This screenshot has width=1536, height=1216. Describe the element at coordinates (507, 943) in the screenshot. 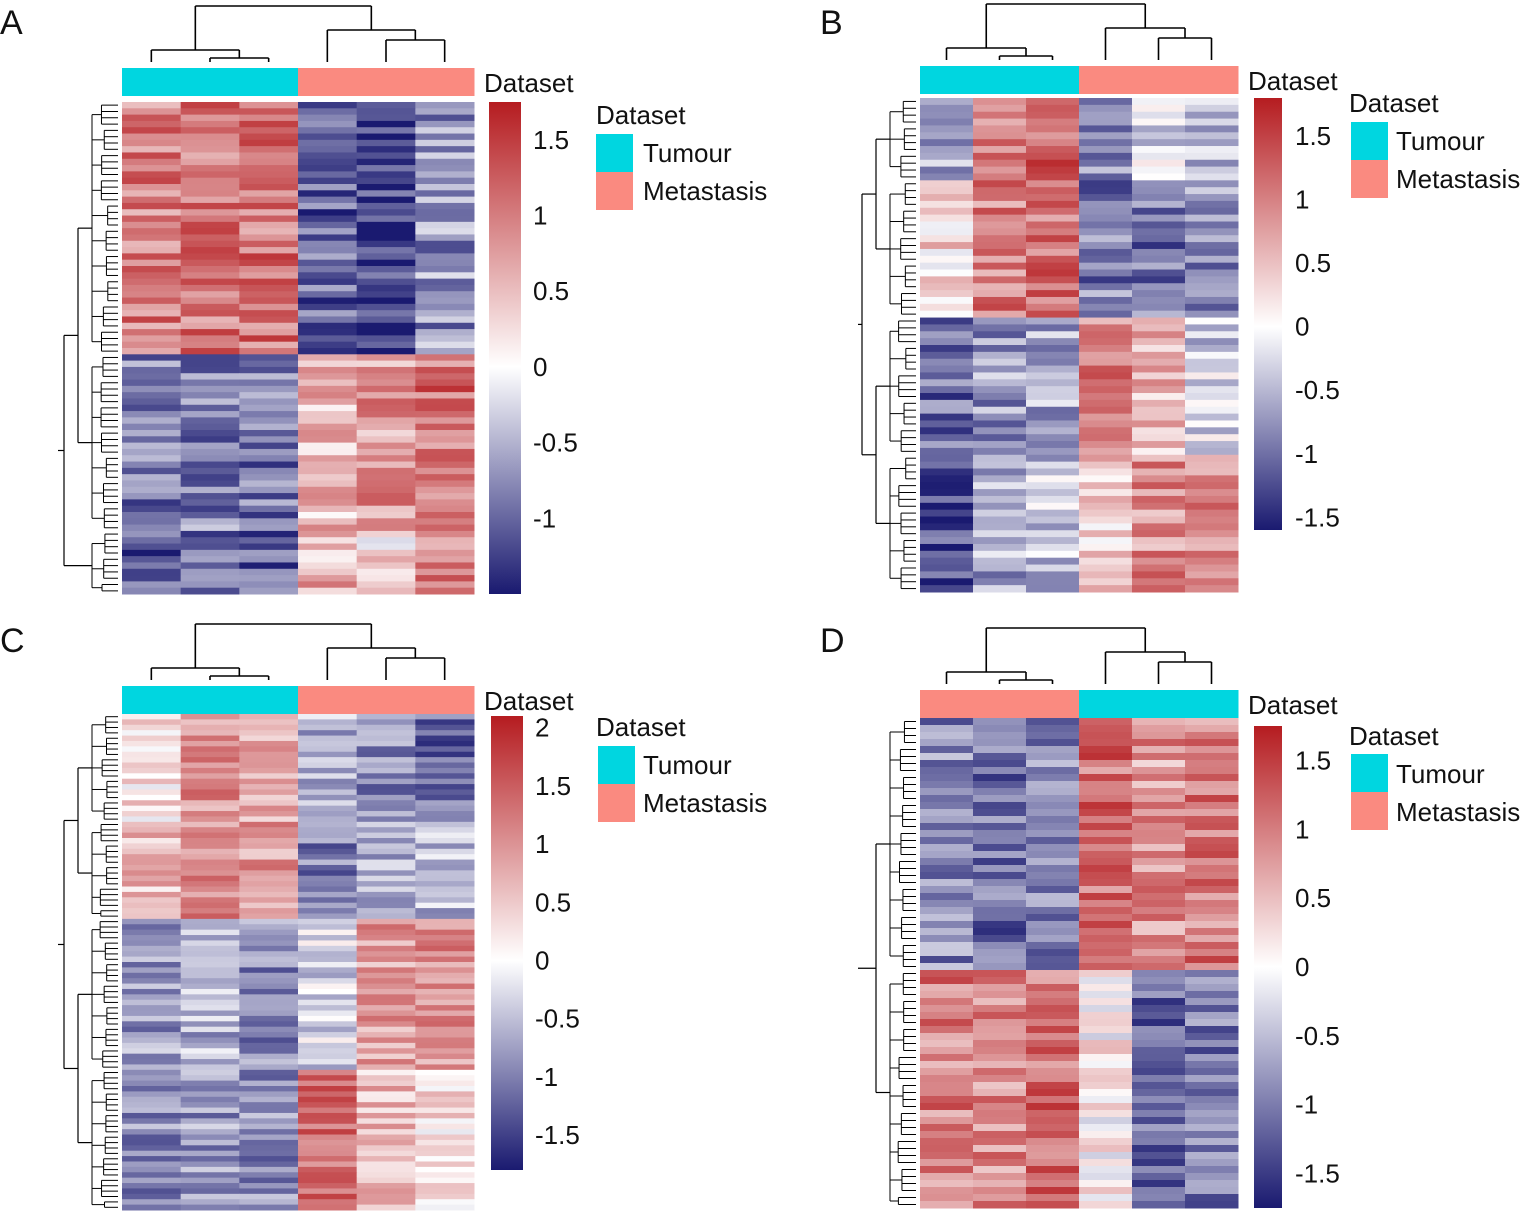

I see `colorbar` at that location.